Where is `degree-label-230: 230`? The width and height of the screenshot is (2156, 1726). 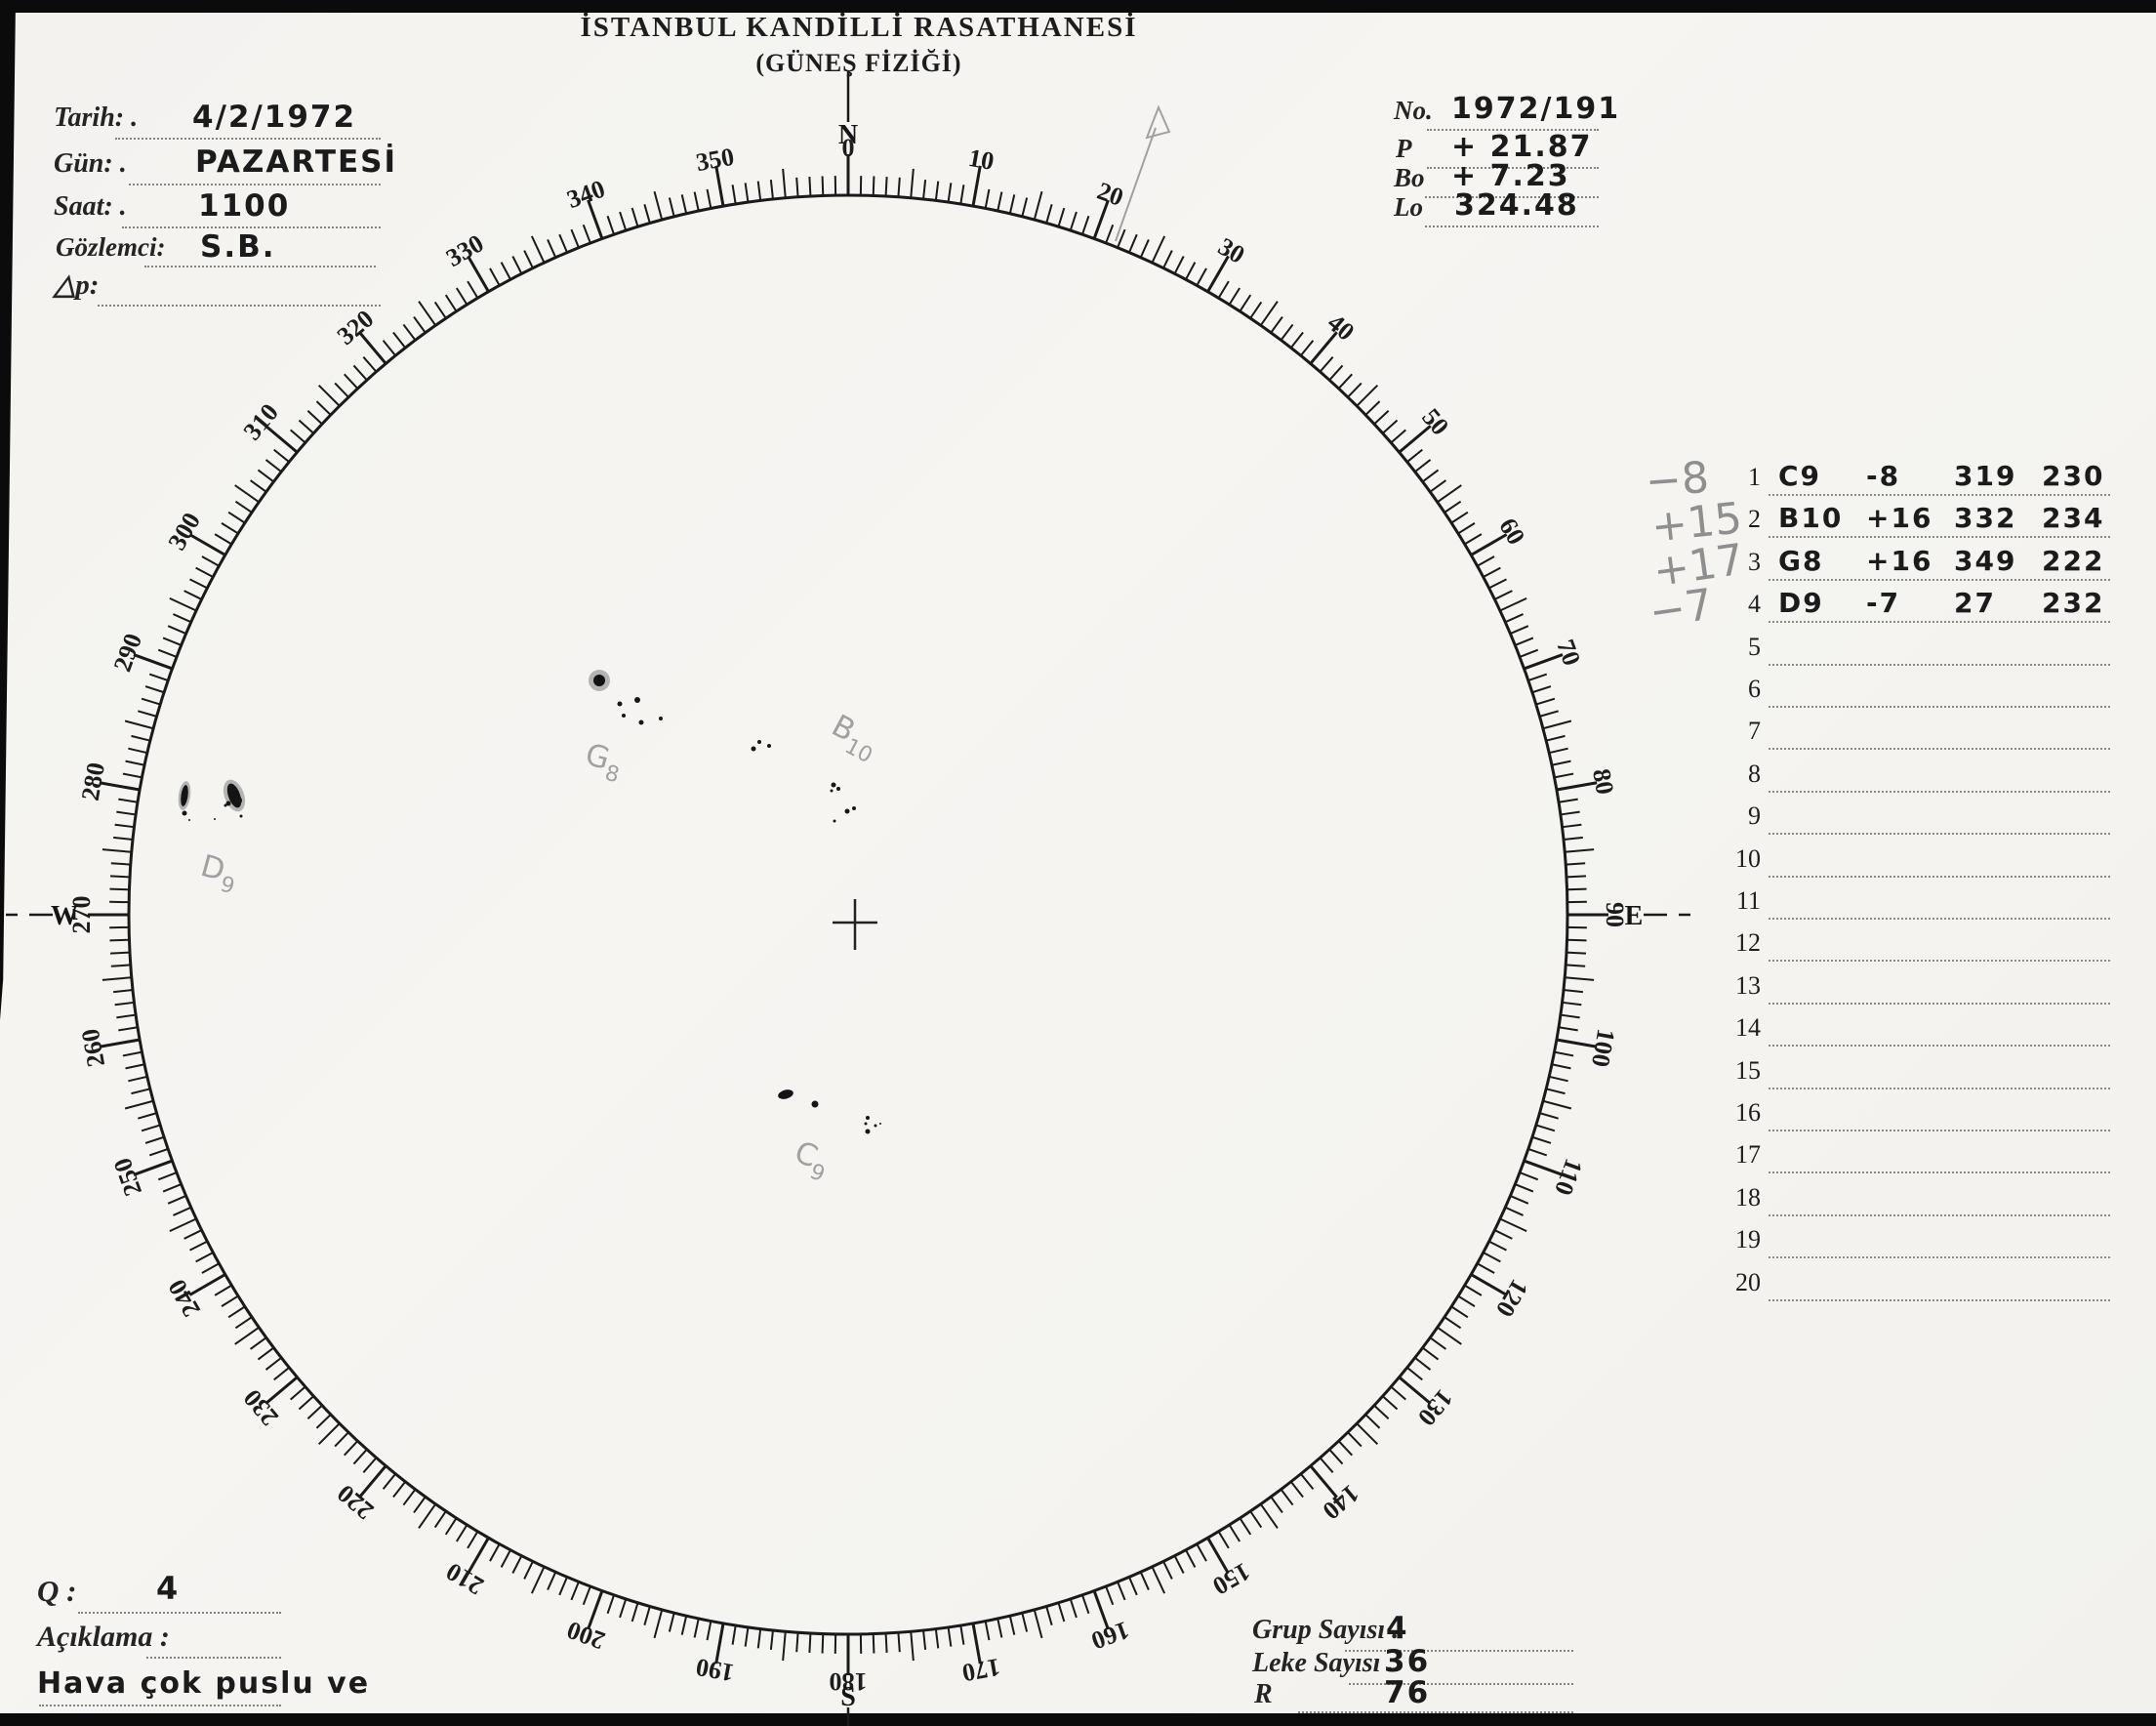 degree-label-230: 230 is located at coordinates (261, 1408).